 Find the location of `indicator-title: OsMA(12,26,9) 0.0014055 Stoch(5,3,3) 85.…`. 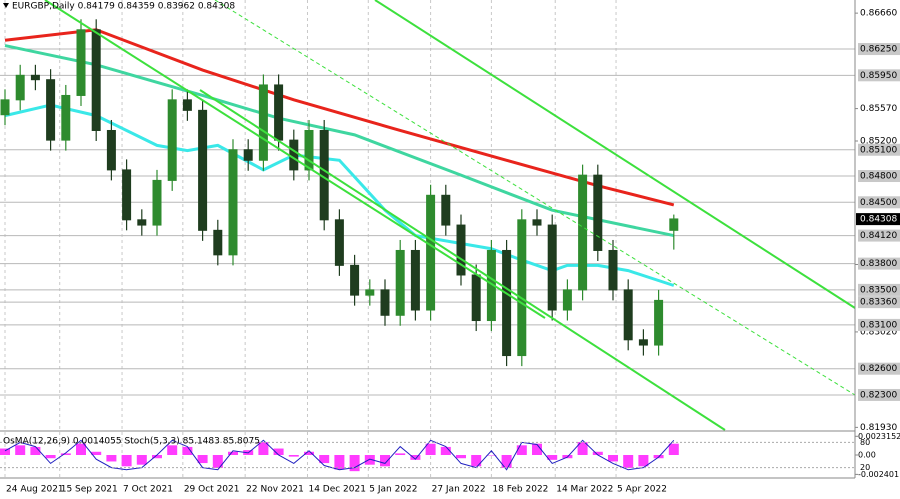

indicator-title: OsMA(12,26,9) 0.0014055 Stoch(5,3,3) 85.… is located at coordinates (131, 442).